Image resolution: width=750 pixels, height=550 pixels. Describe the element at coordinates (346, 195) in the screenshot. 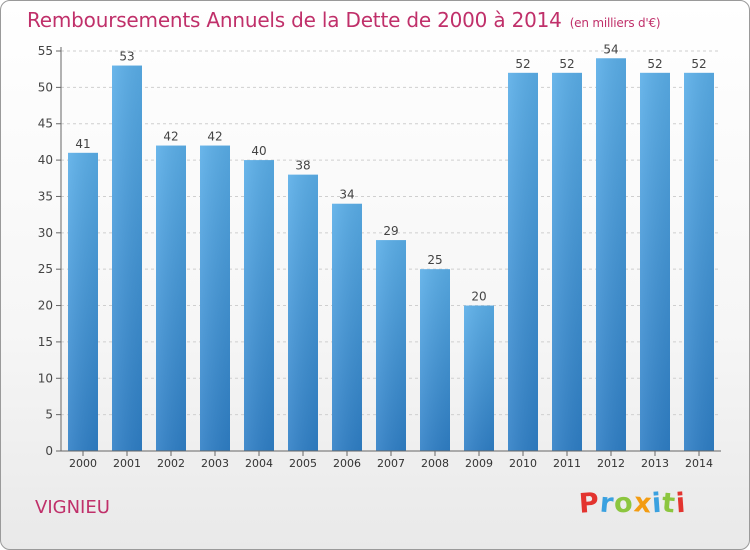

I see `data-label-2006: 34` at that location.